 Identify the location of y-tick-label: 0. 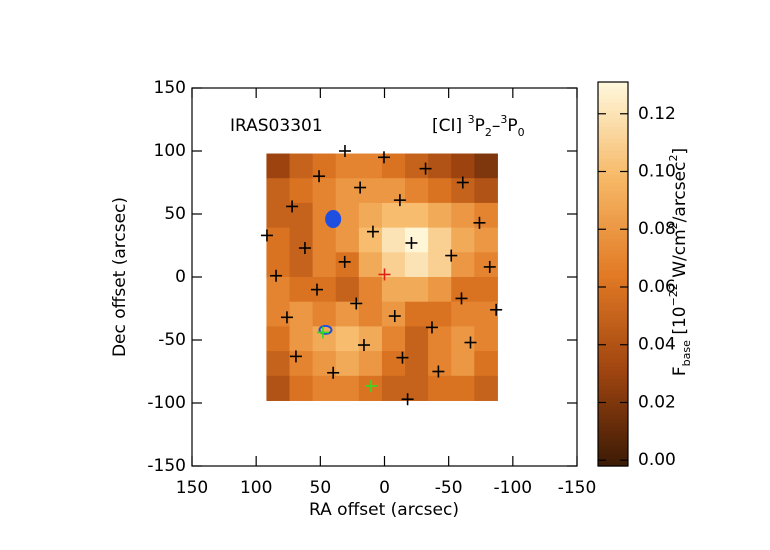
(180, 277).